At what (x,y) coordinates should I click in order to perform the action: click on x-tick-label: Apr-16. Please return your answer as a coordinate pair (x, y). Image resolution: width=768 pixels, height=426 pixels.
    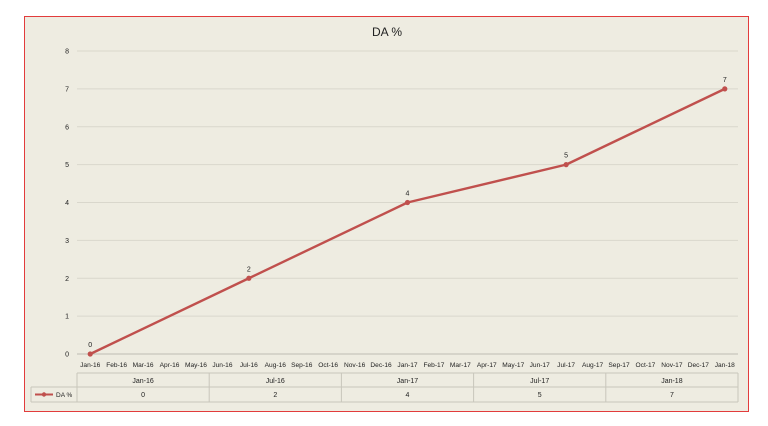
    Looking at the image, I should click on (170, 365).